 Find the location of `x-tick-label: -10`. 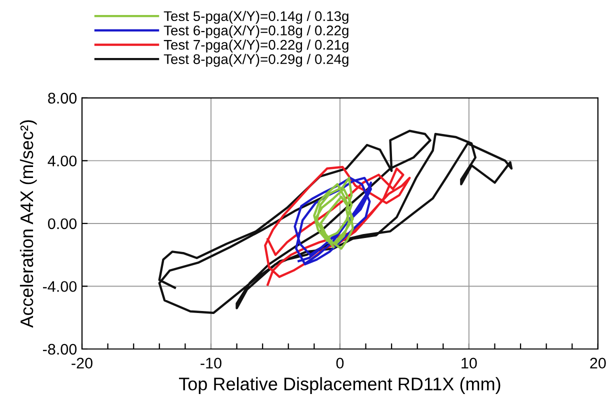

x-tick-label: -10 is located at coordinates (211, 363).